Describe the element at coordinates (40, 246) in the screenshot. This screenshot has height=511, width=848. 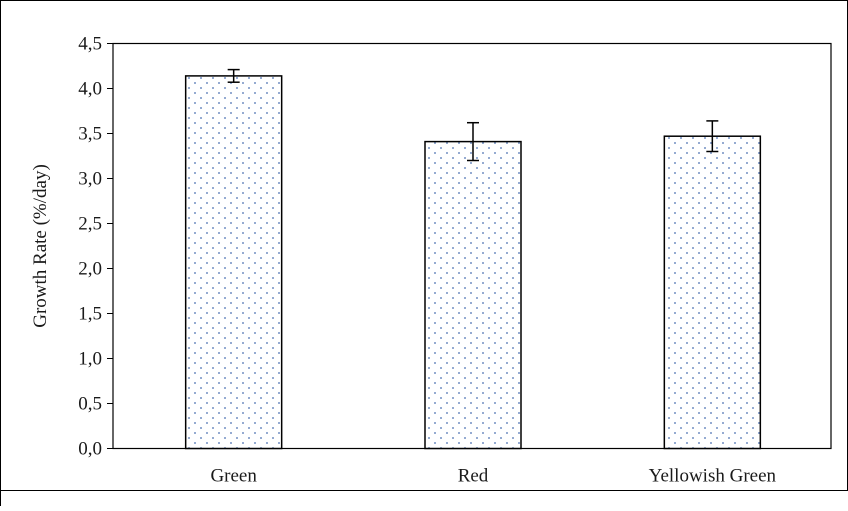
I see `y-axis-label: Growth Rate (%/day)` at that location.